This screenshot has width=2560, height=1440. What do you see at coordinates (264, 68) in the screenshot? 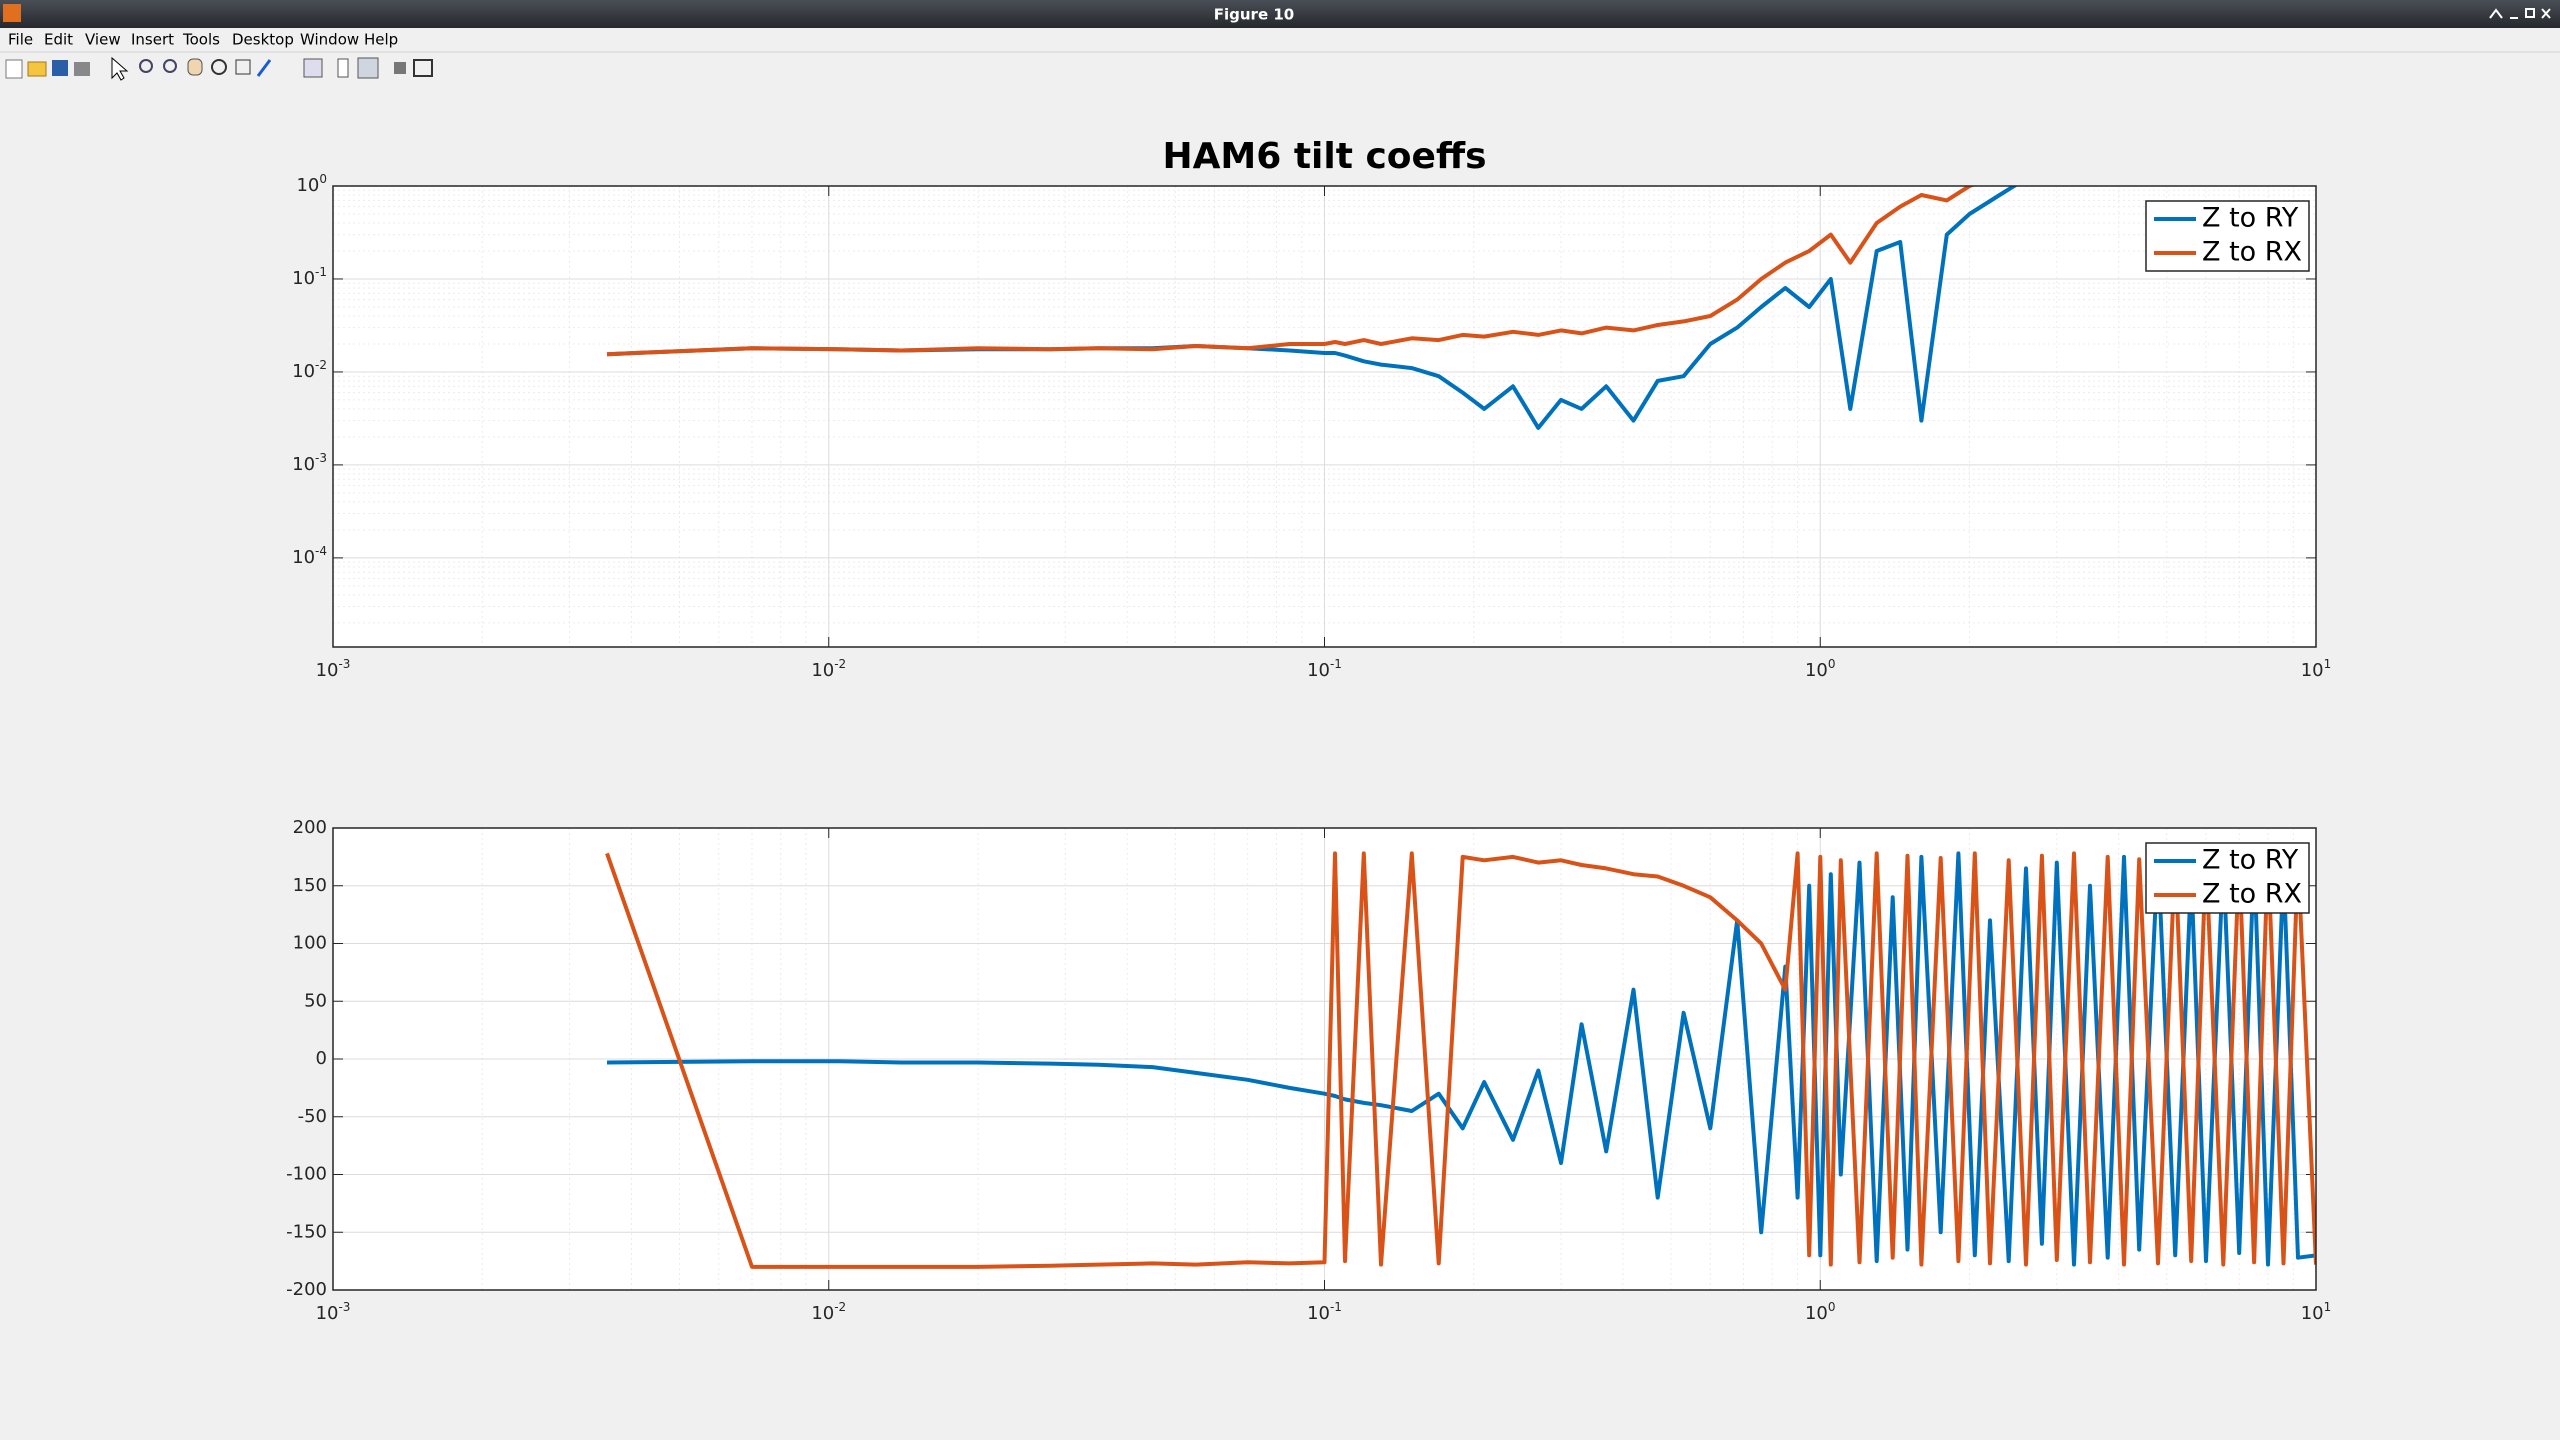
I see `tool-brush` at bounding box center [264, 68].